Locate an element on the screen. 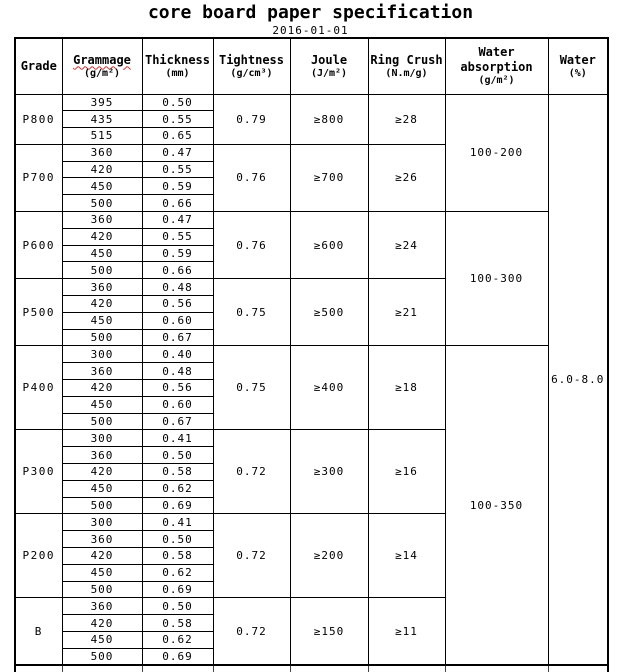 Image resolution: width=621 pixels, height=672 pixels. thickness-cell: 0.66 is located at coordinates (177, 270).